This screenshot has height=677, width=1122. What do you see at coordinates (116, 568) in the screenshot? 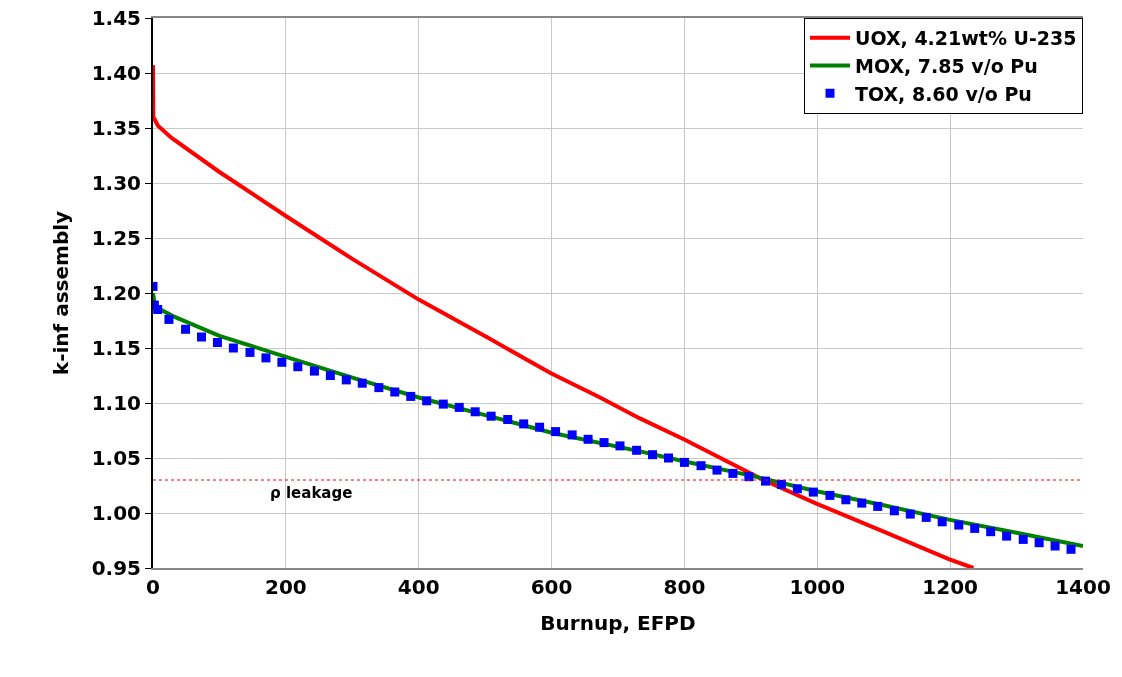
I see `y-tick-label: 0.95` at bounding box center [116, 568].